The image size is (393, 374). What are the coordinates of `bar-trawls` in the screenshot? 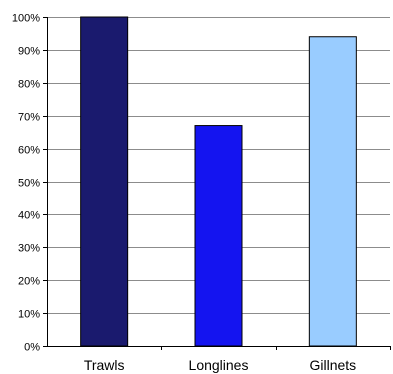 It's located at (104, 181).